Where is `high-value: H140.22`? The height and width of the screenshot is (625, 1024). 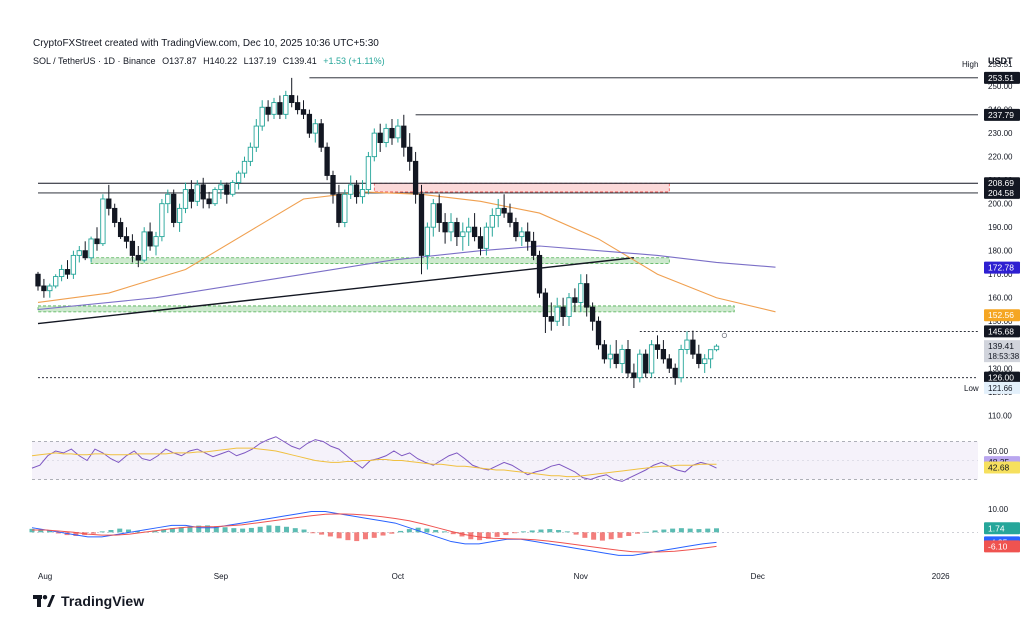 high-value: H140.22 is located at coordinates (220, 61).